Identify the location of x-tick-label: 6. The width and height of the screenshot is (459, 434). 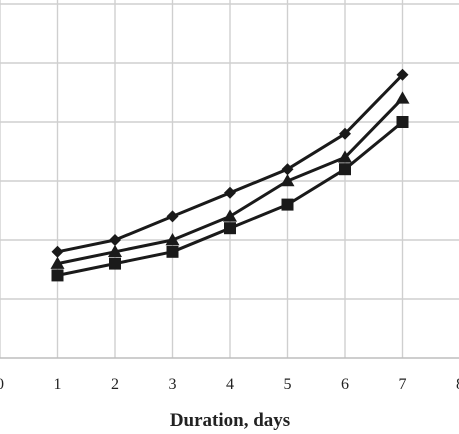
(345, 384).